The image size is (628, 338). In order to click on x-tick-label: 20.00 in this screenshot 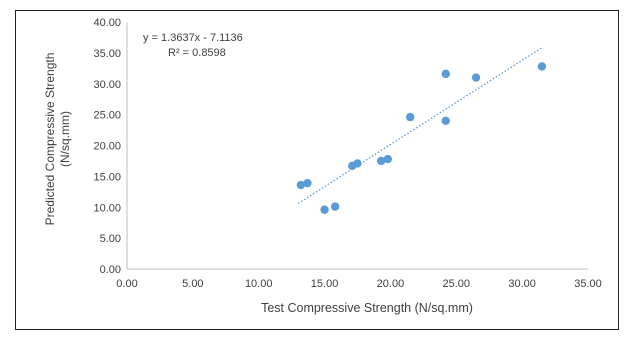, I will do `click(391, 284)`.